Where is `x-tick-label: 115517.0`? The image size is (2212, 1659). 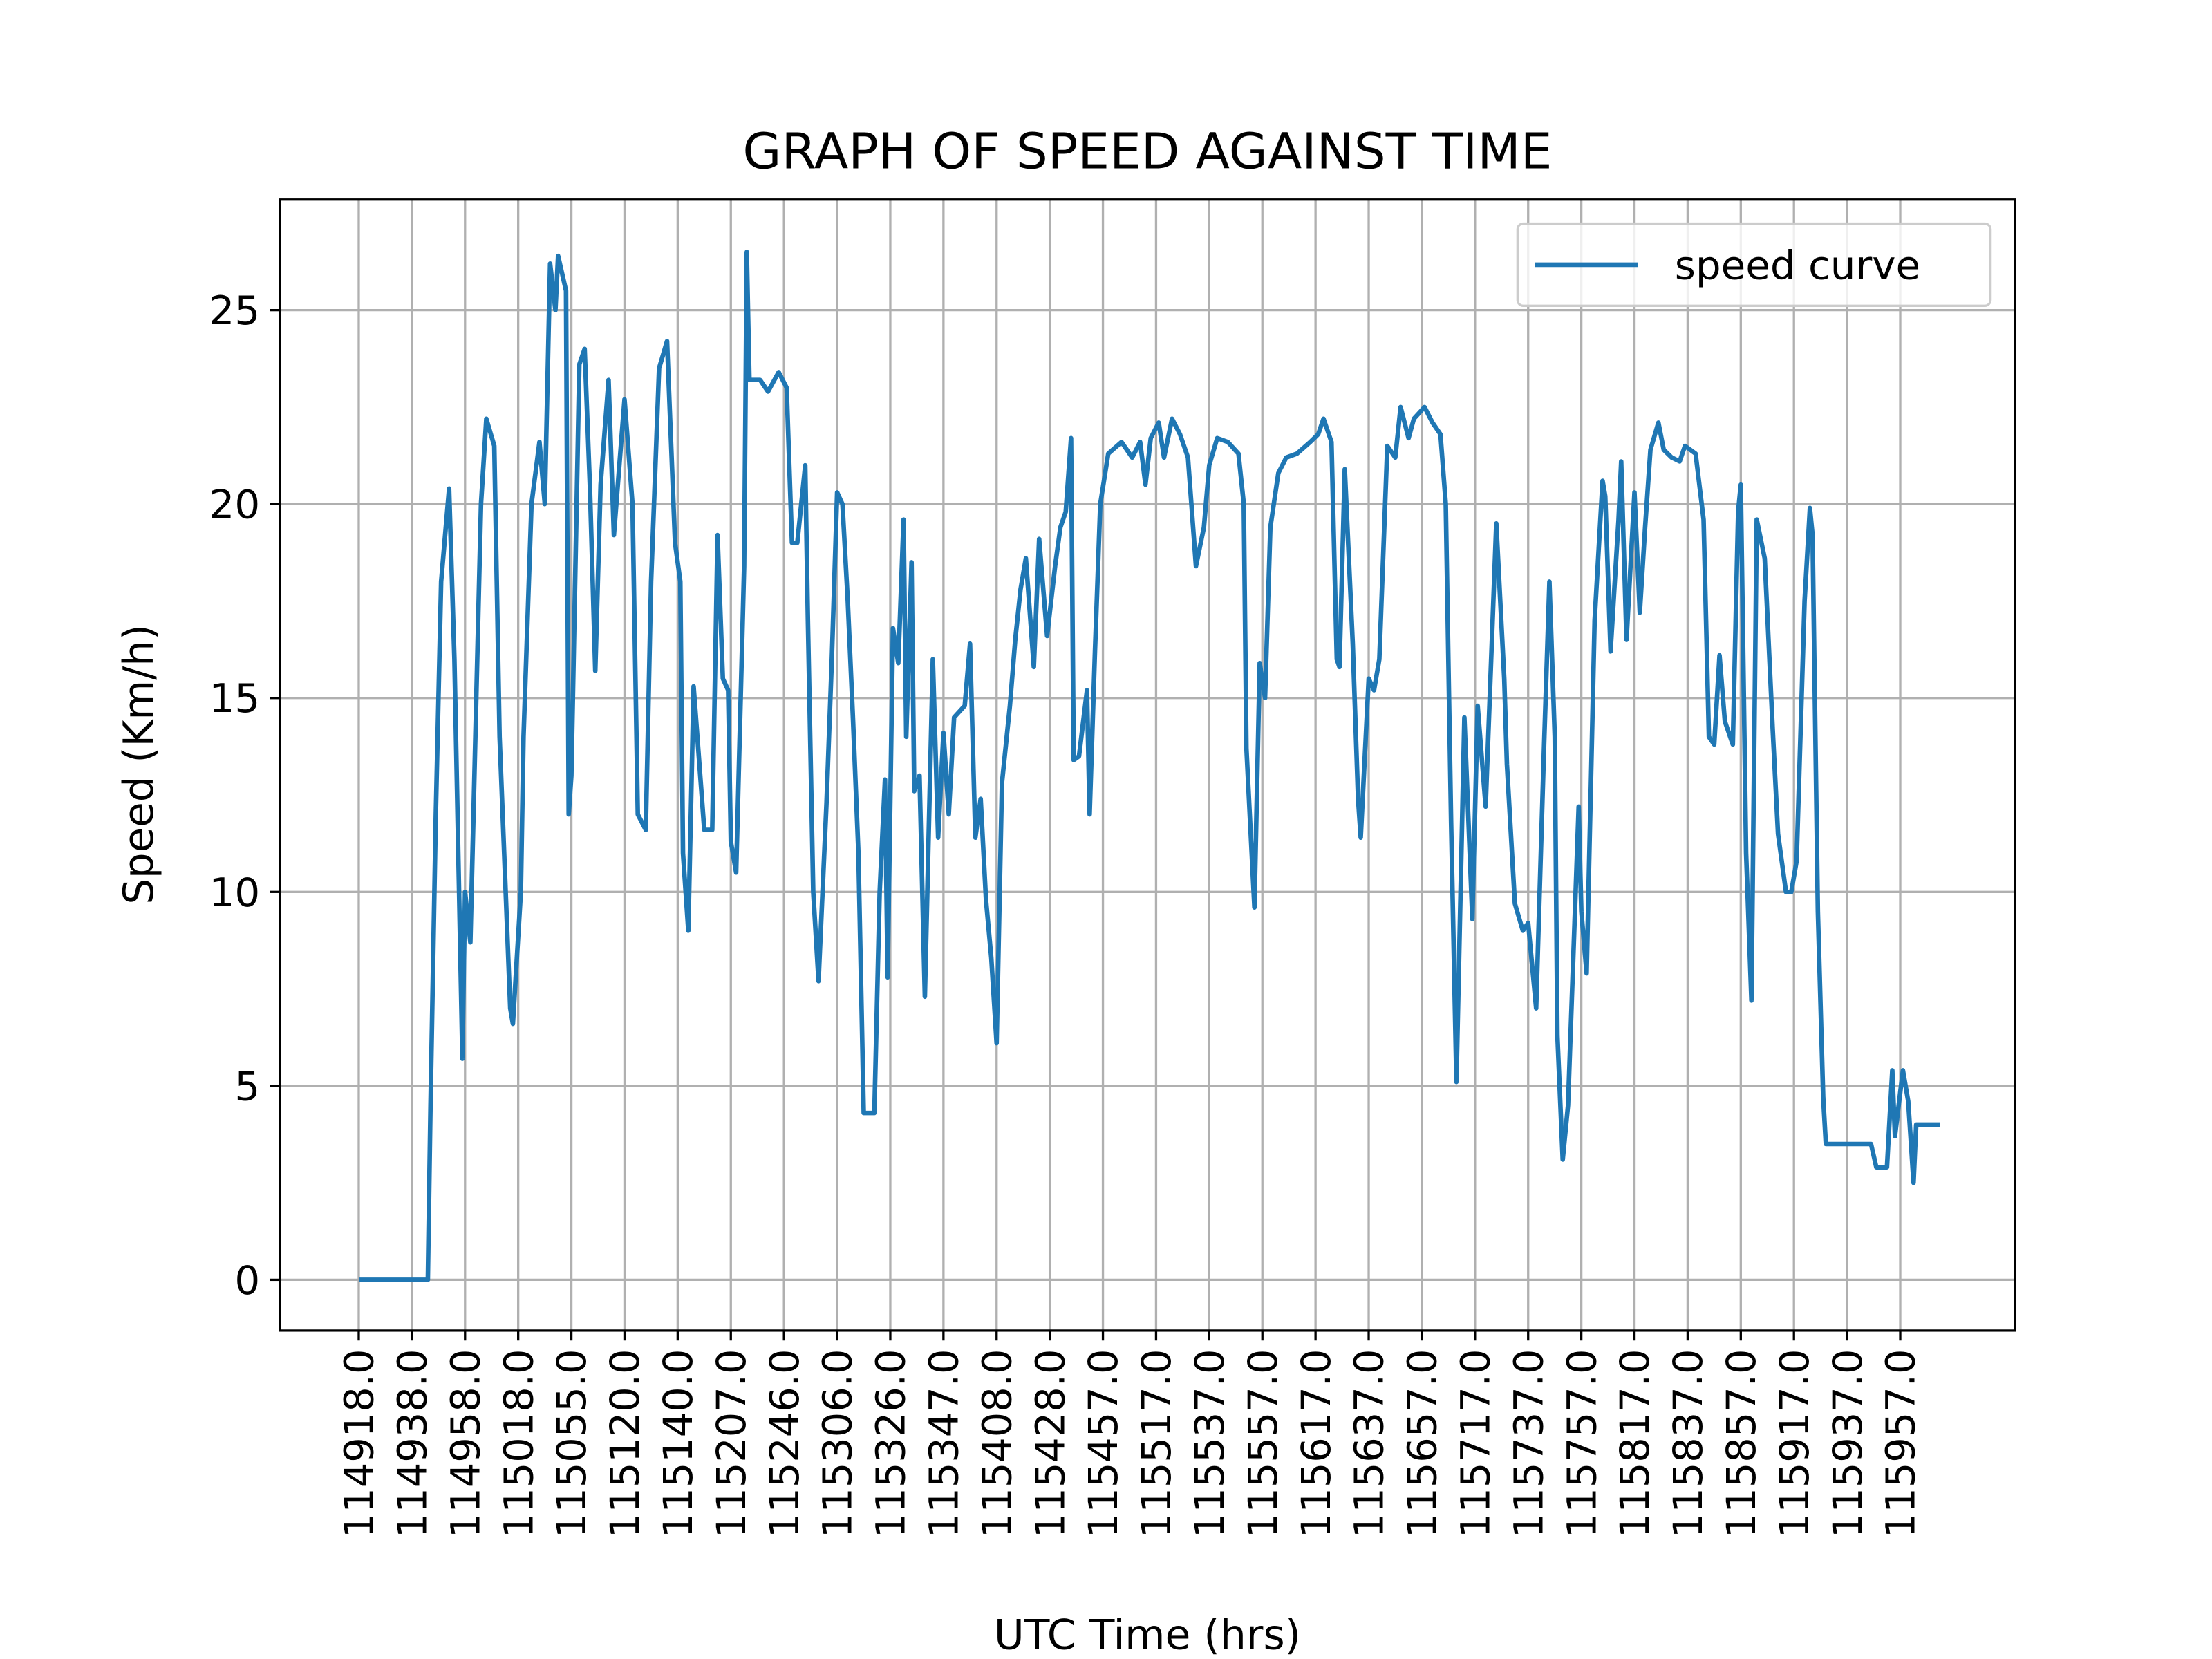
x-tick-label: 115517.0 is located at coordinates (1157, 1444).